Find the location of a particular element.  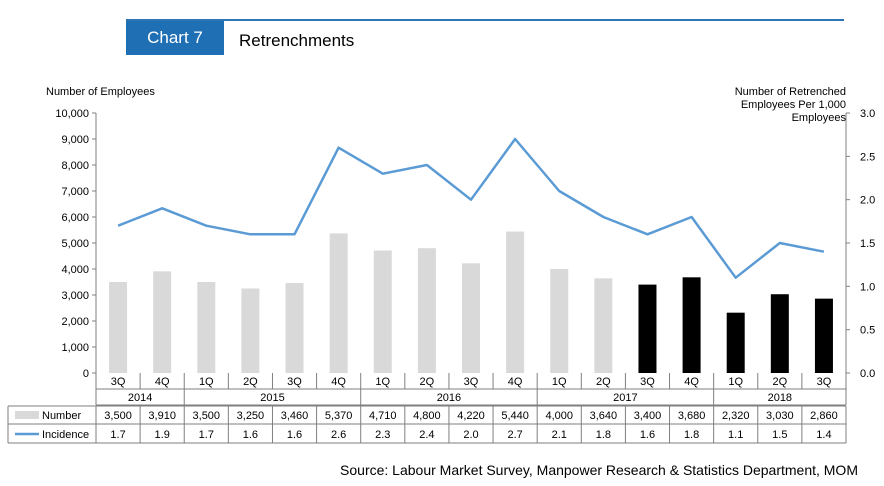

number-value: 4,710 is located at coordinates (383, 416).